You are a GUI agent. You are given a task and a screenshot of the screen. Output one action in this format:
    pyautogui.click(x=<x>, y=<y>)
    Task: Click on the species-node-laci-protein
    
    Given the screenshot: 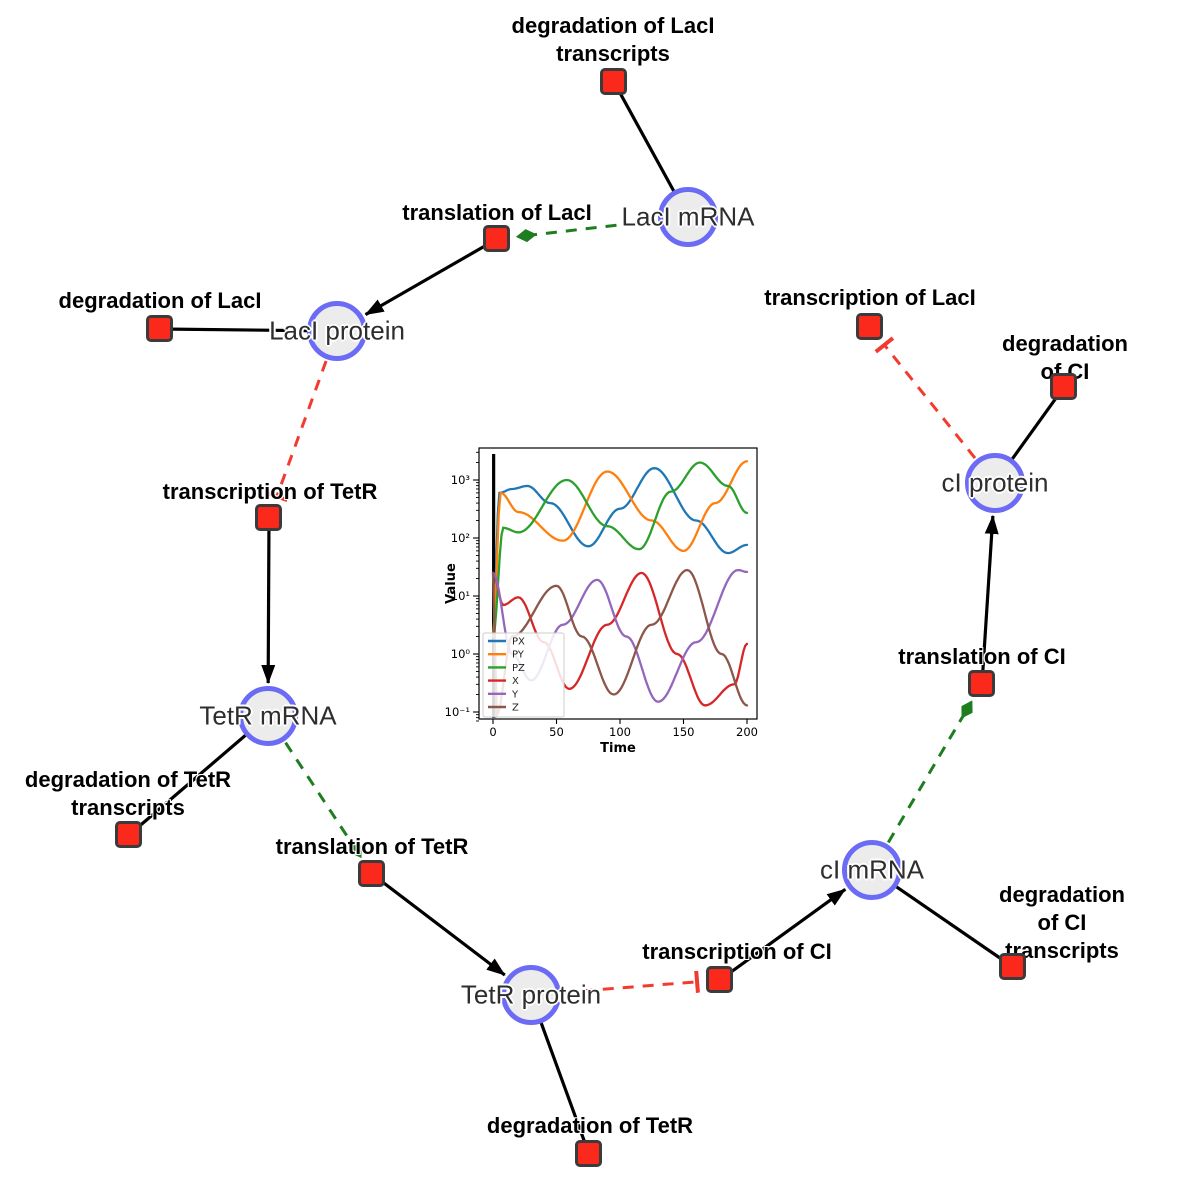 What is the action you would take?
    pyautogui.click(x=337, y=331)
    